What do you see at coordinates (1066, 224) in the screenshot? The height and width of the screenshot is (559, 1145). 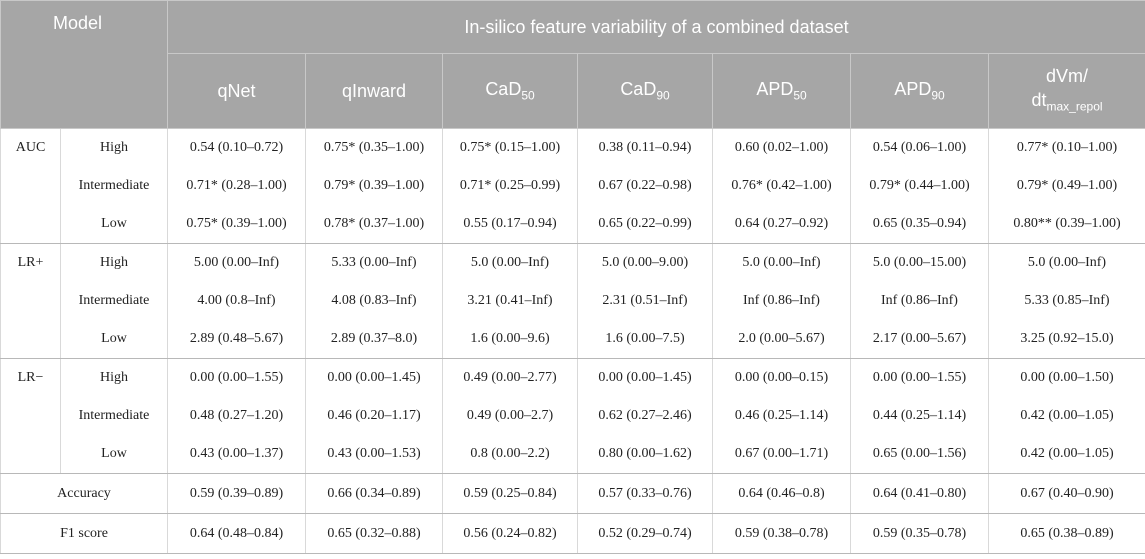 I see `table-cell: 0.80** (0.39–1.00)` at bounding box center [1066, 224].